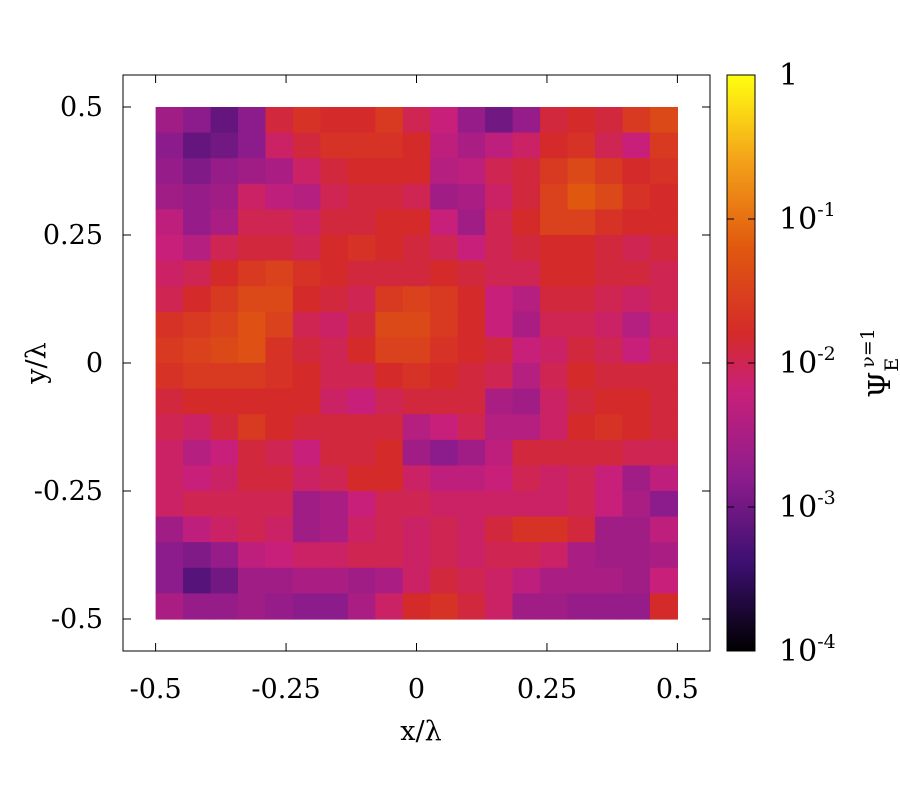  Describe the element at coordinates (94, 363) in the screenshot. I see `y-tick-label: 0` at that location.